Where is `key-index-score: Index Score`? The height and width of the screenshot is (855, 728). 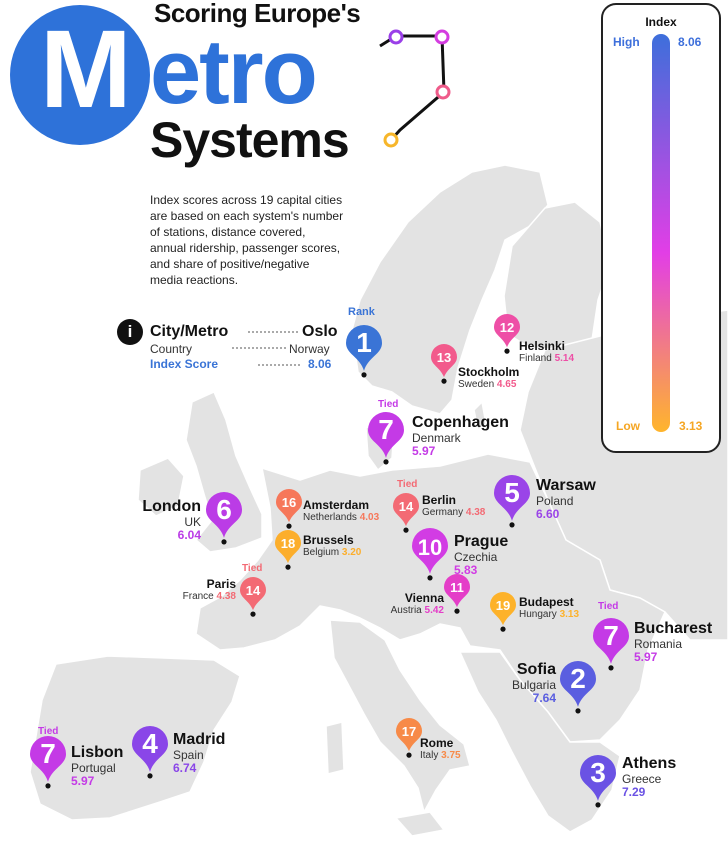
key-index-score: Index Score is located at coordinates (184, 364).